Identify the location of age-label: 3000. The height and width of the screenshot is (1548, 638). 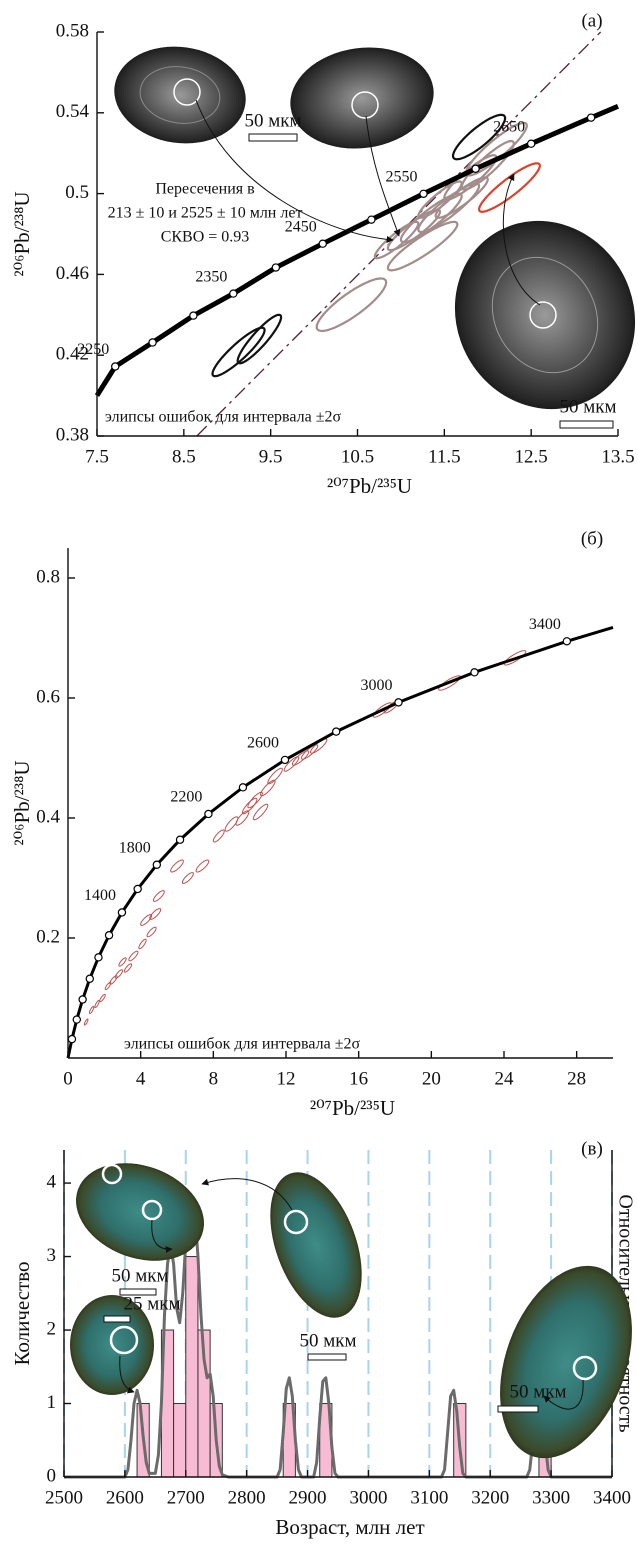
(377, 685).